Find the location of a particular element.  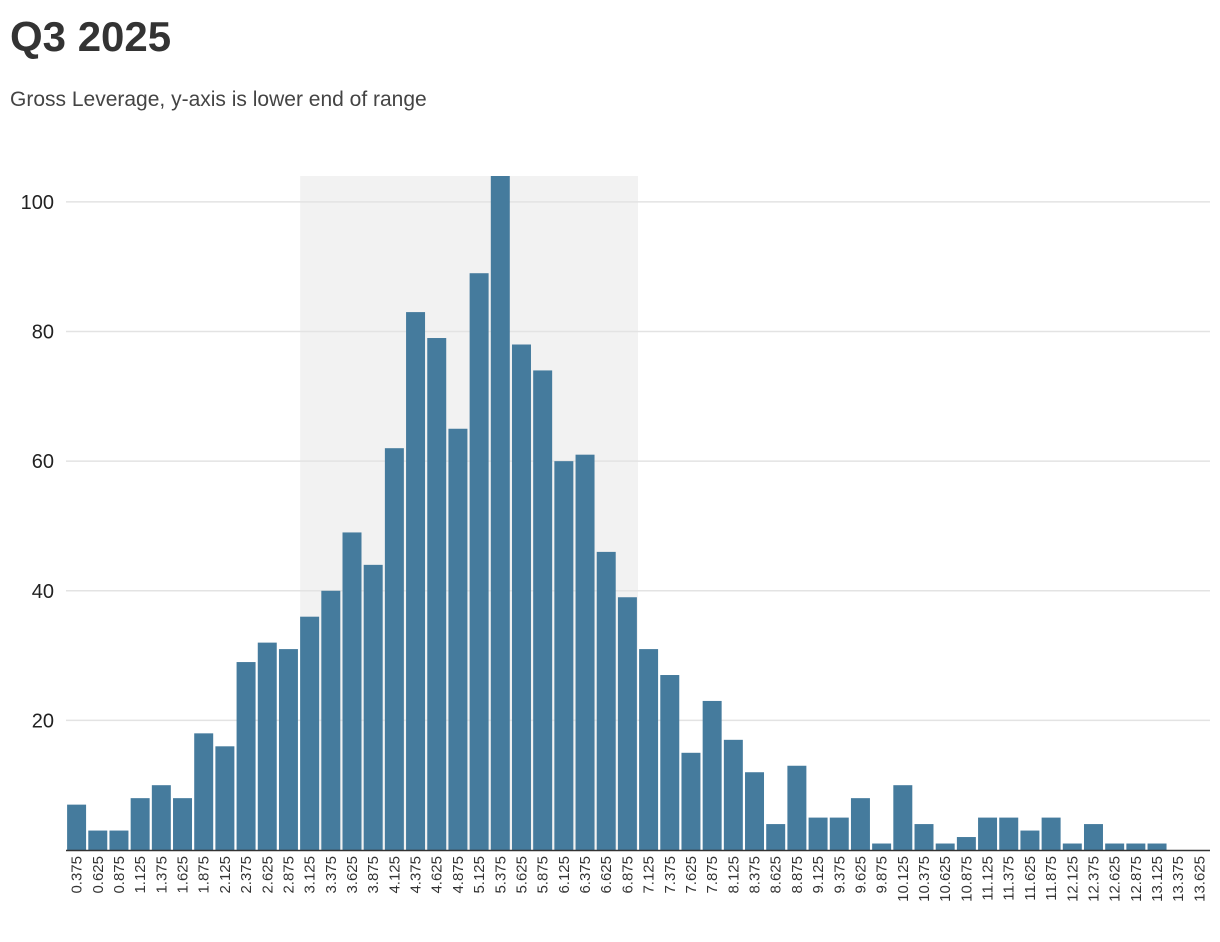

x-tick-label: 3.125 is located at coordinates (310, 875).